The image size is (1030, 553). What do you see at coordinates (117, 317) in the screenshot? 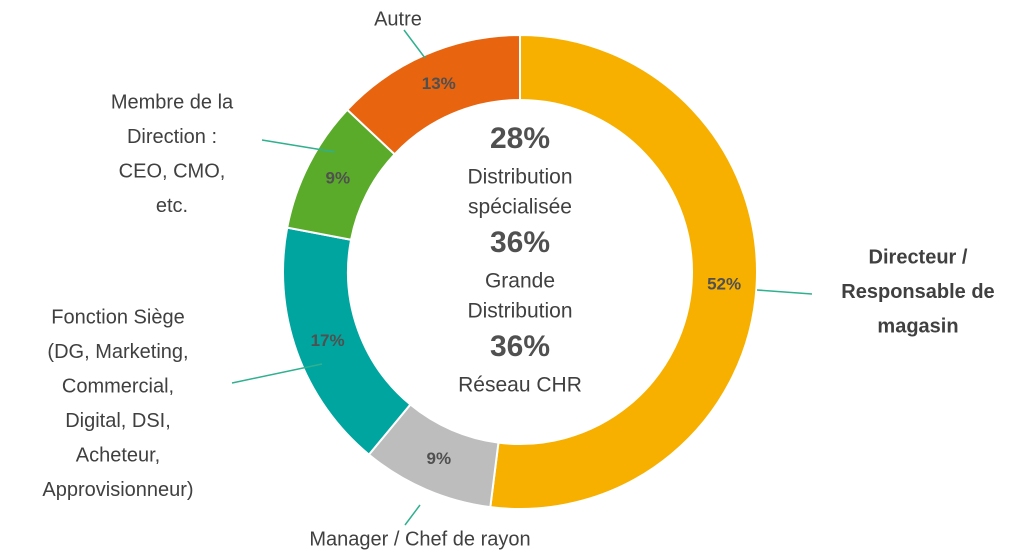
I see `category-label: Fonction Siège` at bounding box center [117, 317].